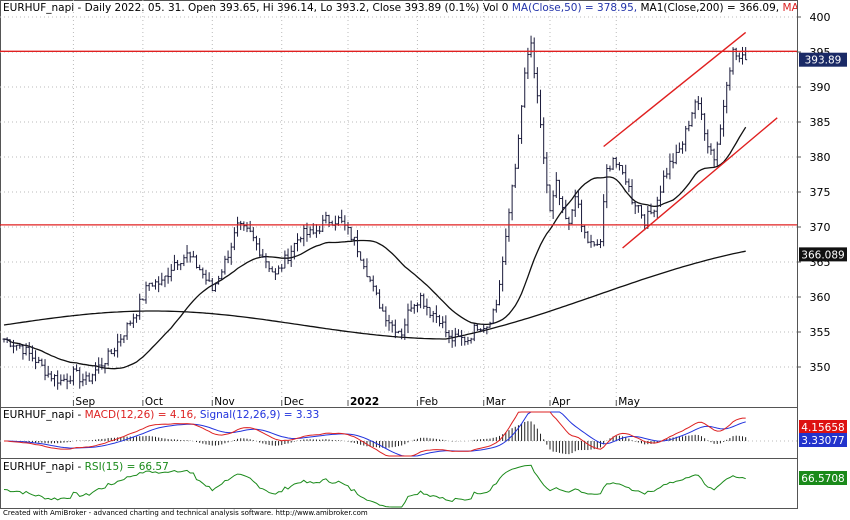  Describe the element at coordinates (820, 332) in the screenshot. I see `y-tick-label-355: 355` at that location.